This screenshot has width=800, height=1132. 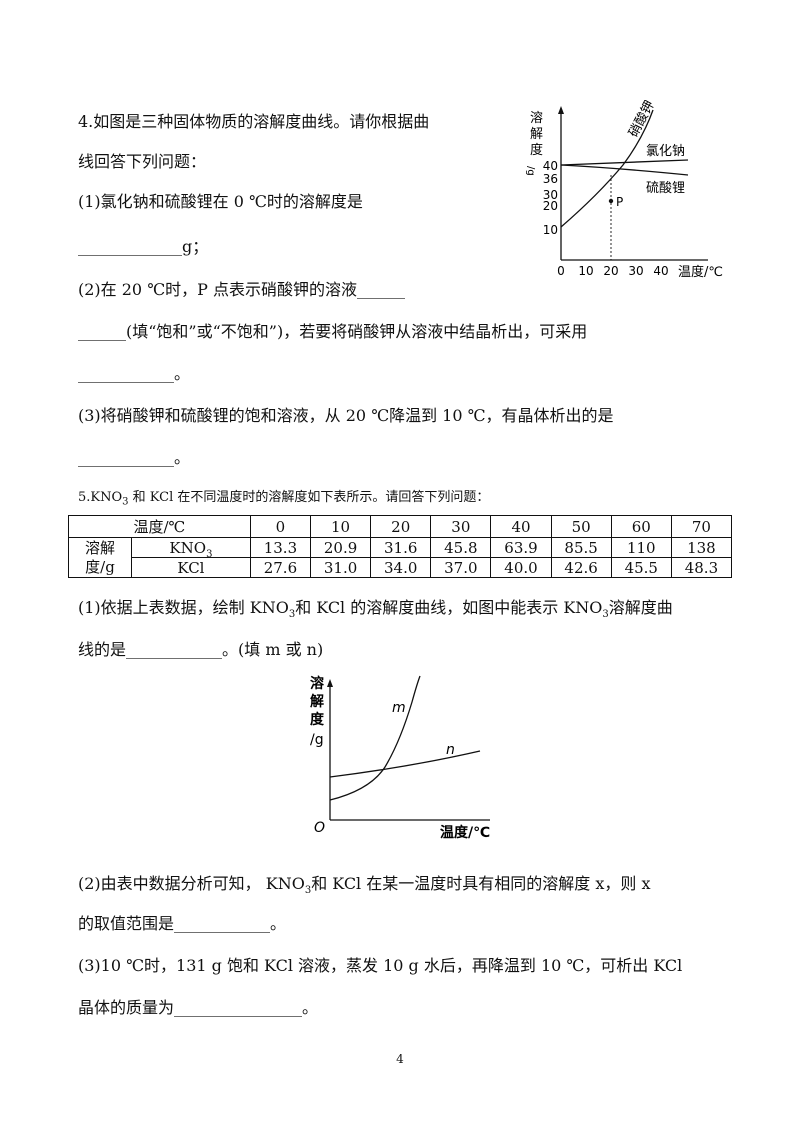 I want to click on q5-intro: 5.KNO3 和 KCl 在不同温度时的溶解度如下表所示。请回答下列问题：, so click(x=283, y=498).